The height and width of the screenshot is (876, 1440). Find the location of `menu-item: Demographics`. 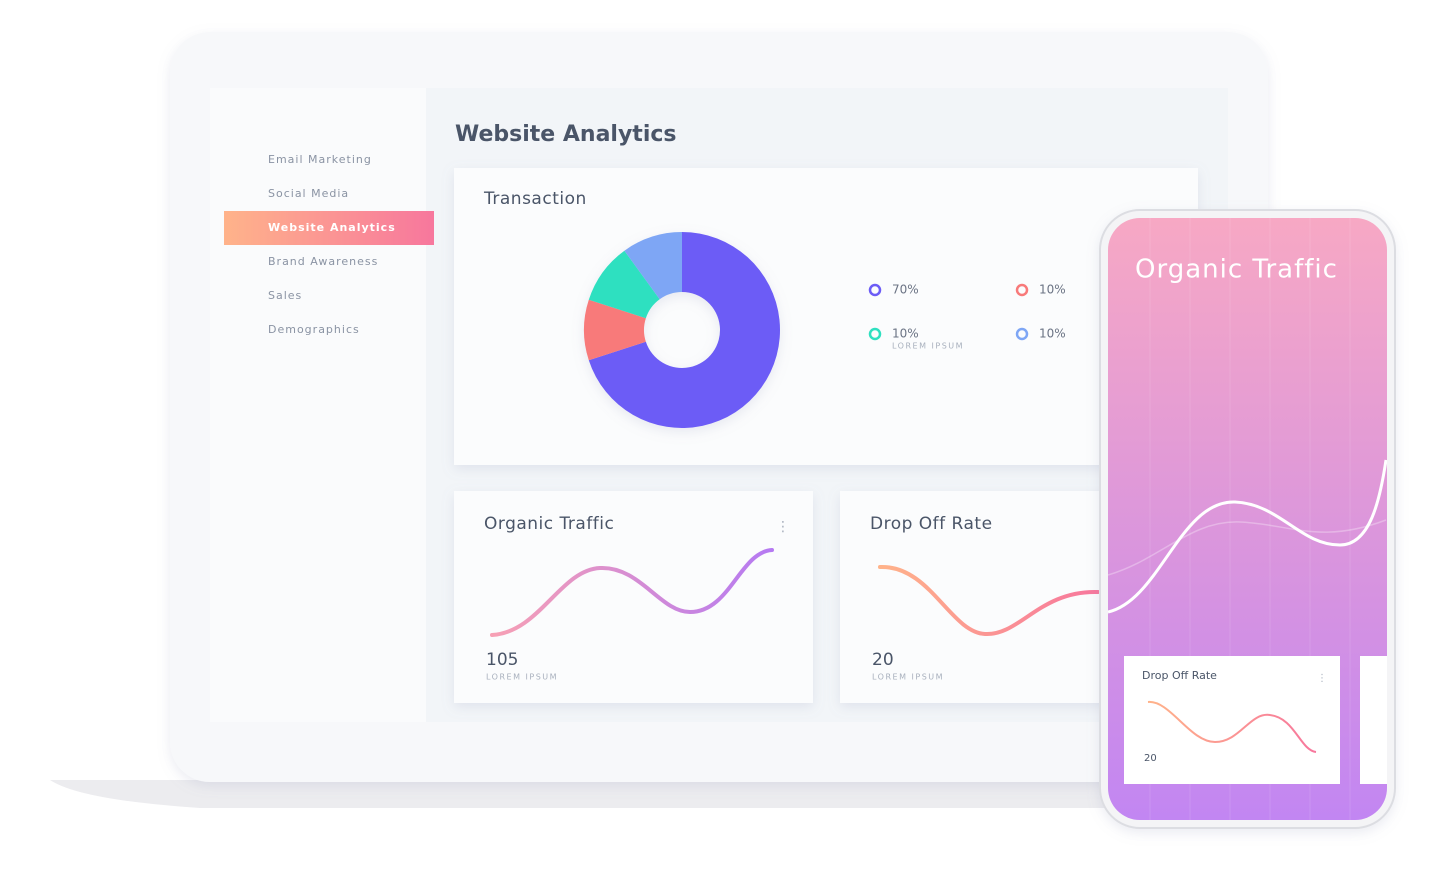

menu-item: Demographics is located at coordinates (314, 329).